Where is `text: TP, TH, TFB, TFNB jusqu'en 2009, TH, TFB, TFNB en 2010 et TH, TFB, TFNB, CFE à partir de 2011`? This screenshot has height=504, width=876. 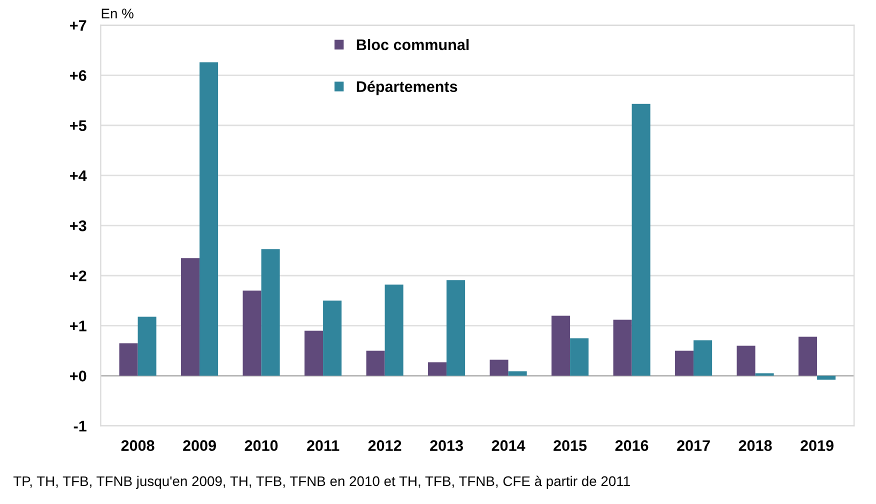 text: TP, TH, TFB, TFNB jusqu'en 2009, TH, TFB, TFNB en 2010 et TH, TFB, TFNB, CFE à partir de 2011 is located at coordinates (321, 482).